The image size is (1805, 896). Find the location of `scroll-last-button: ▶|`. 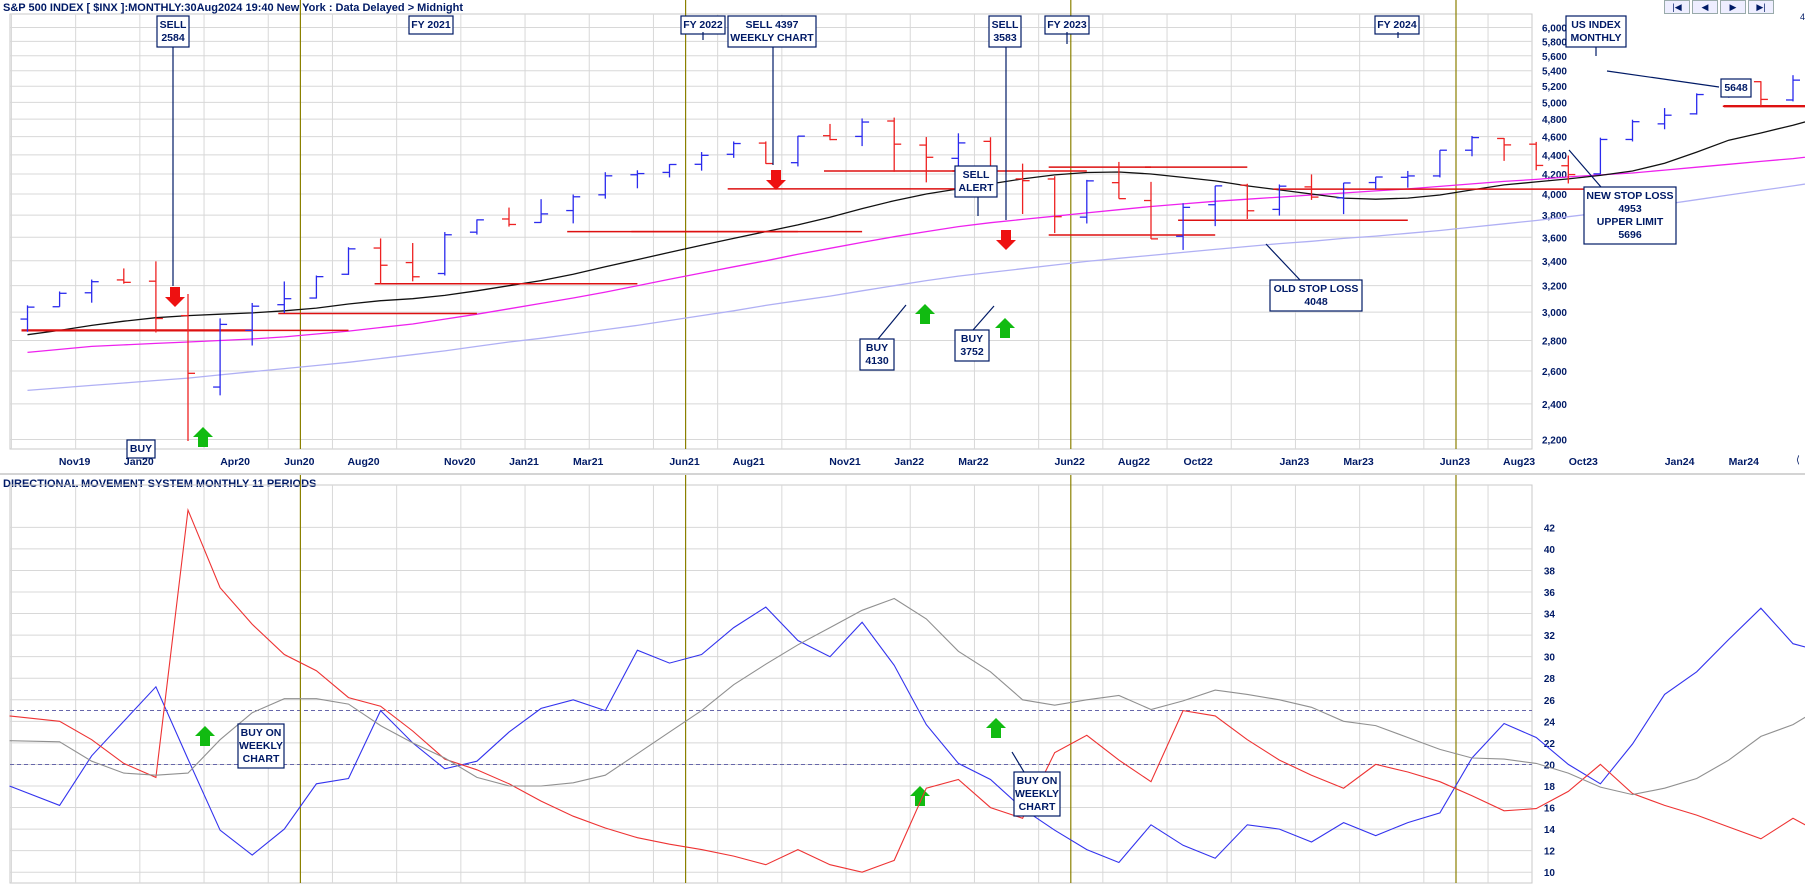

scroll-last-button: ▶| is located at coordinates (1761, 7).